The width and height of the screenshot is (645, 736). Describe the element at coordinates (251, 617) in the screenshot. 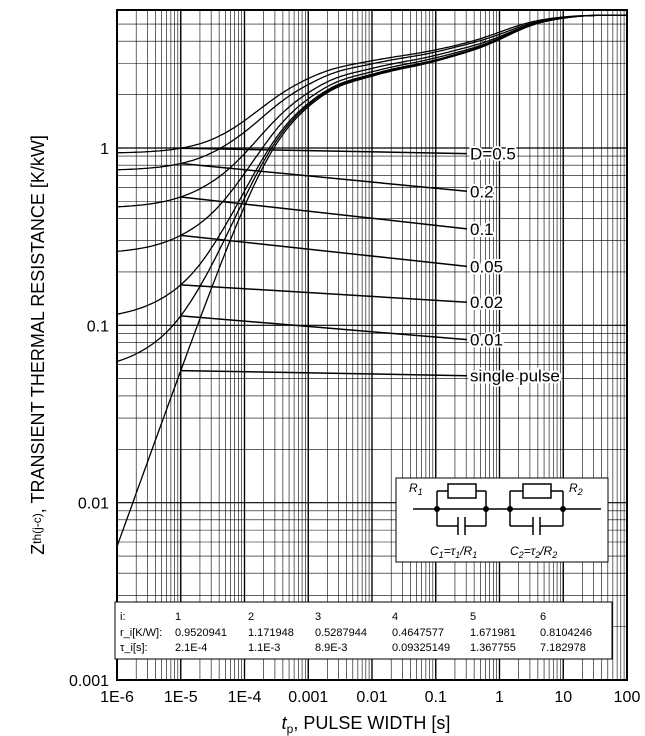

I see `table-header-cell: 2` at that location.